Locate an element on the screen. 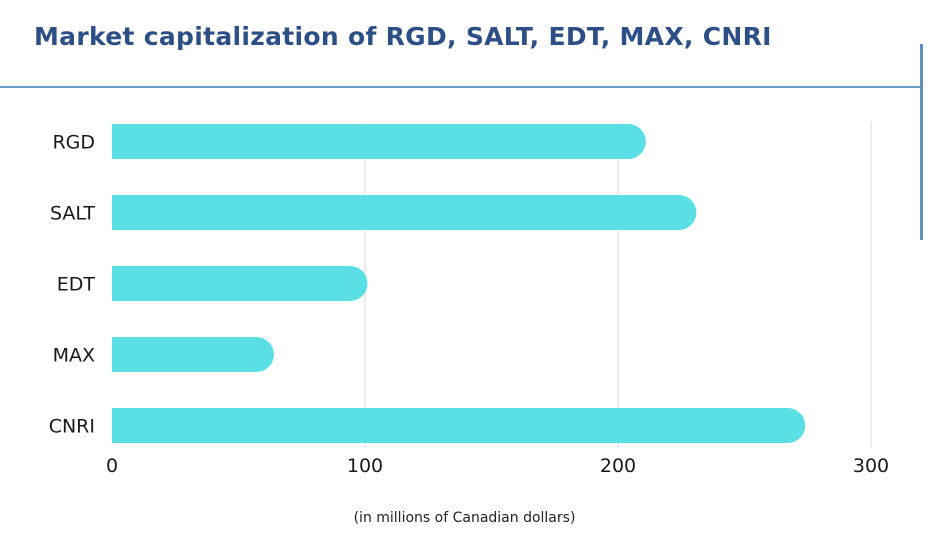  category-label-rgd: RGD is located at coordinates (73, 143).